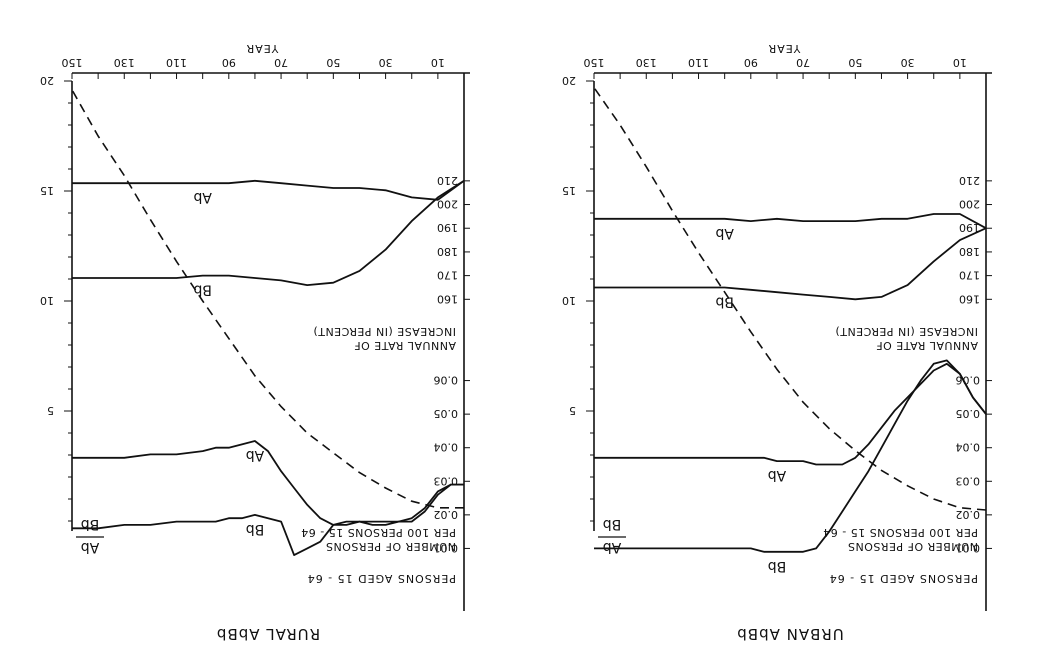  Describe the element at coordinates (790, 634) in the screenshot. I see `chart-title: URBAN AbBb` at that location.